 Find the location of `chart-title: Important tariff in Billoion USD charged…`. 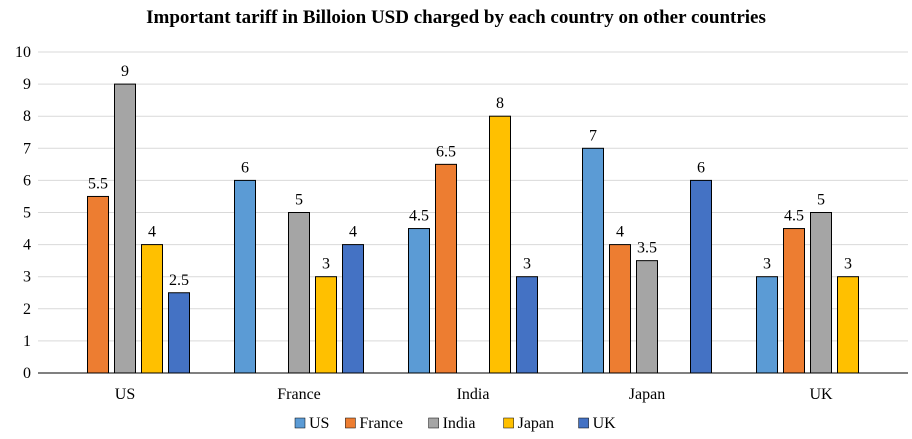

chart-title: Important tariff in Billoion USD charged… is located at coordinates (456, 17).